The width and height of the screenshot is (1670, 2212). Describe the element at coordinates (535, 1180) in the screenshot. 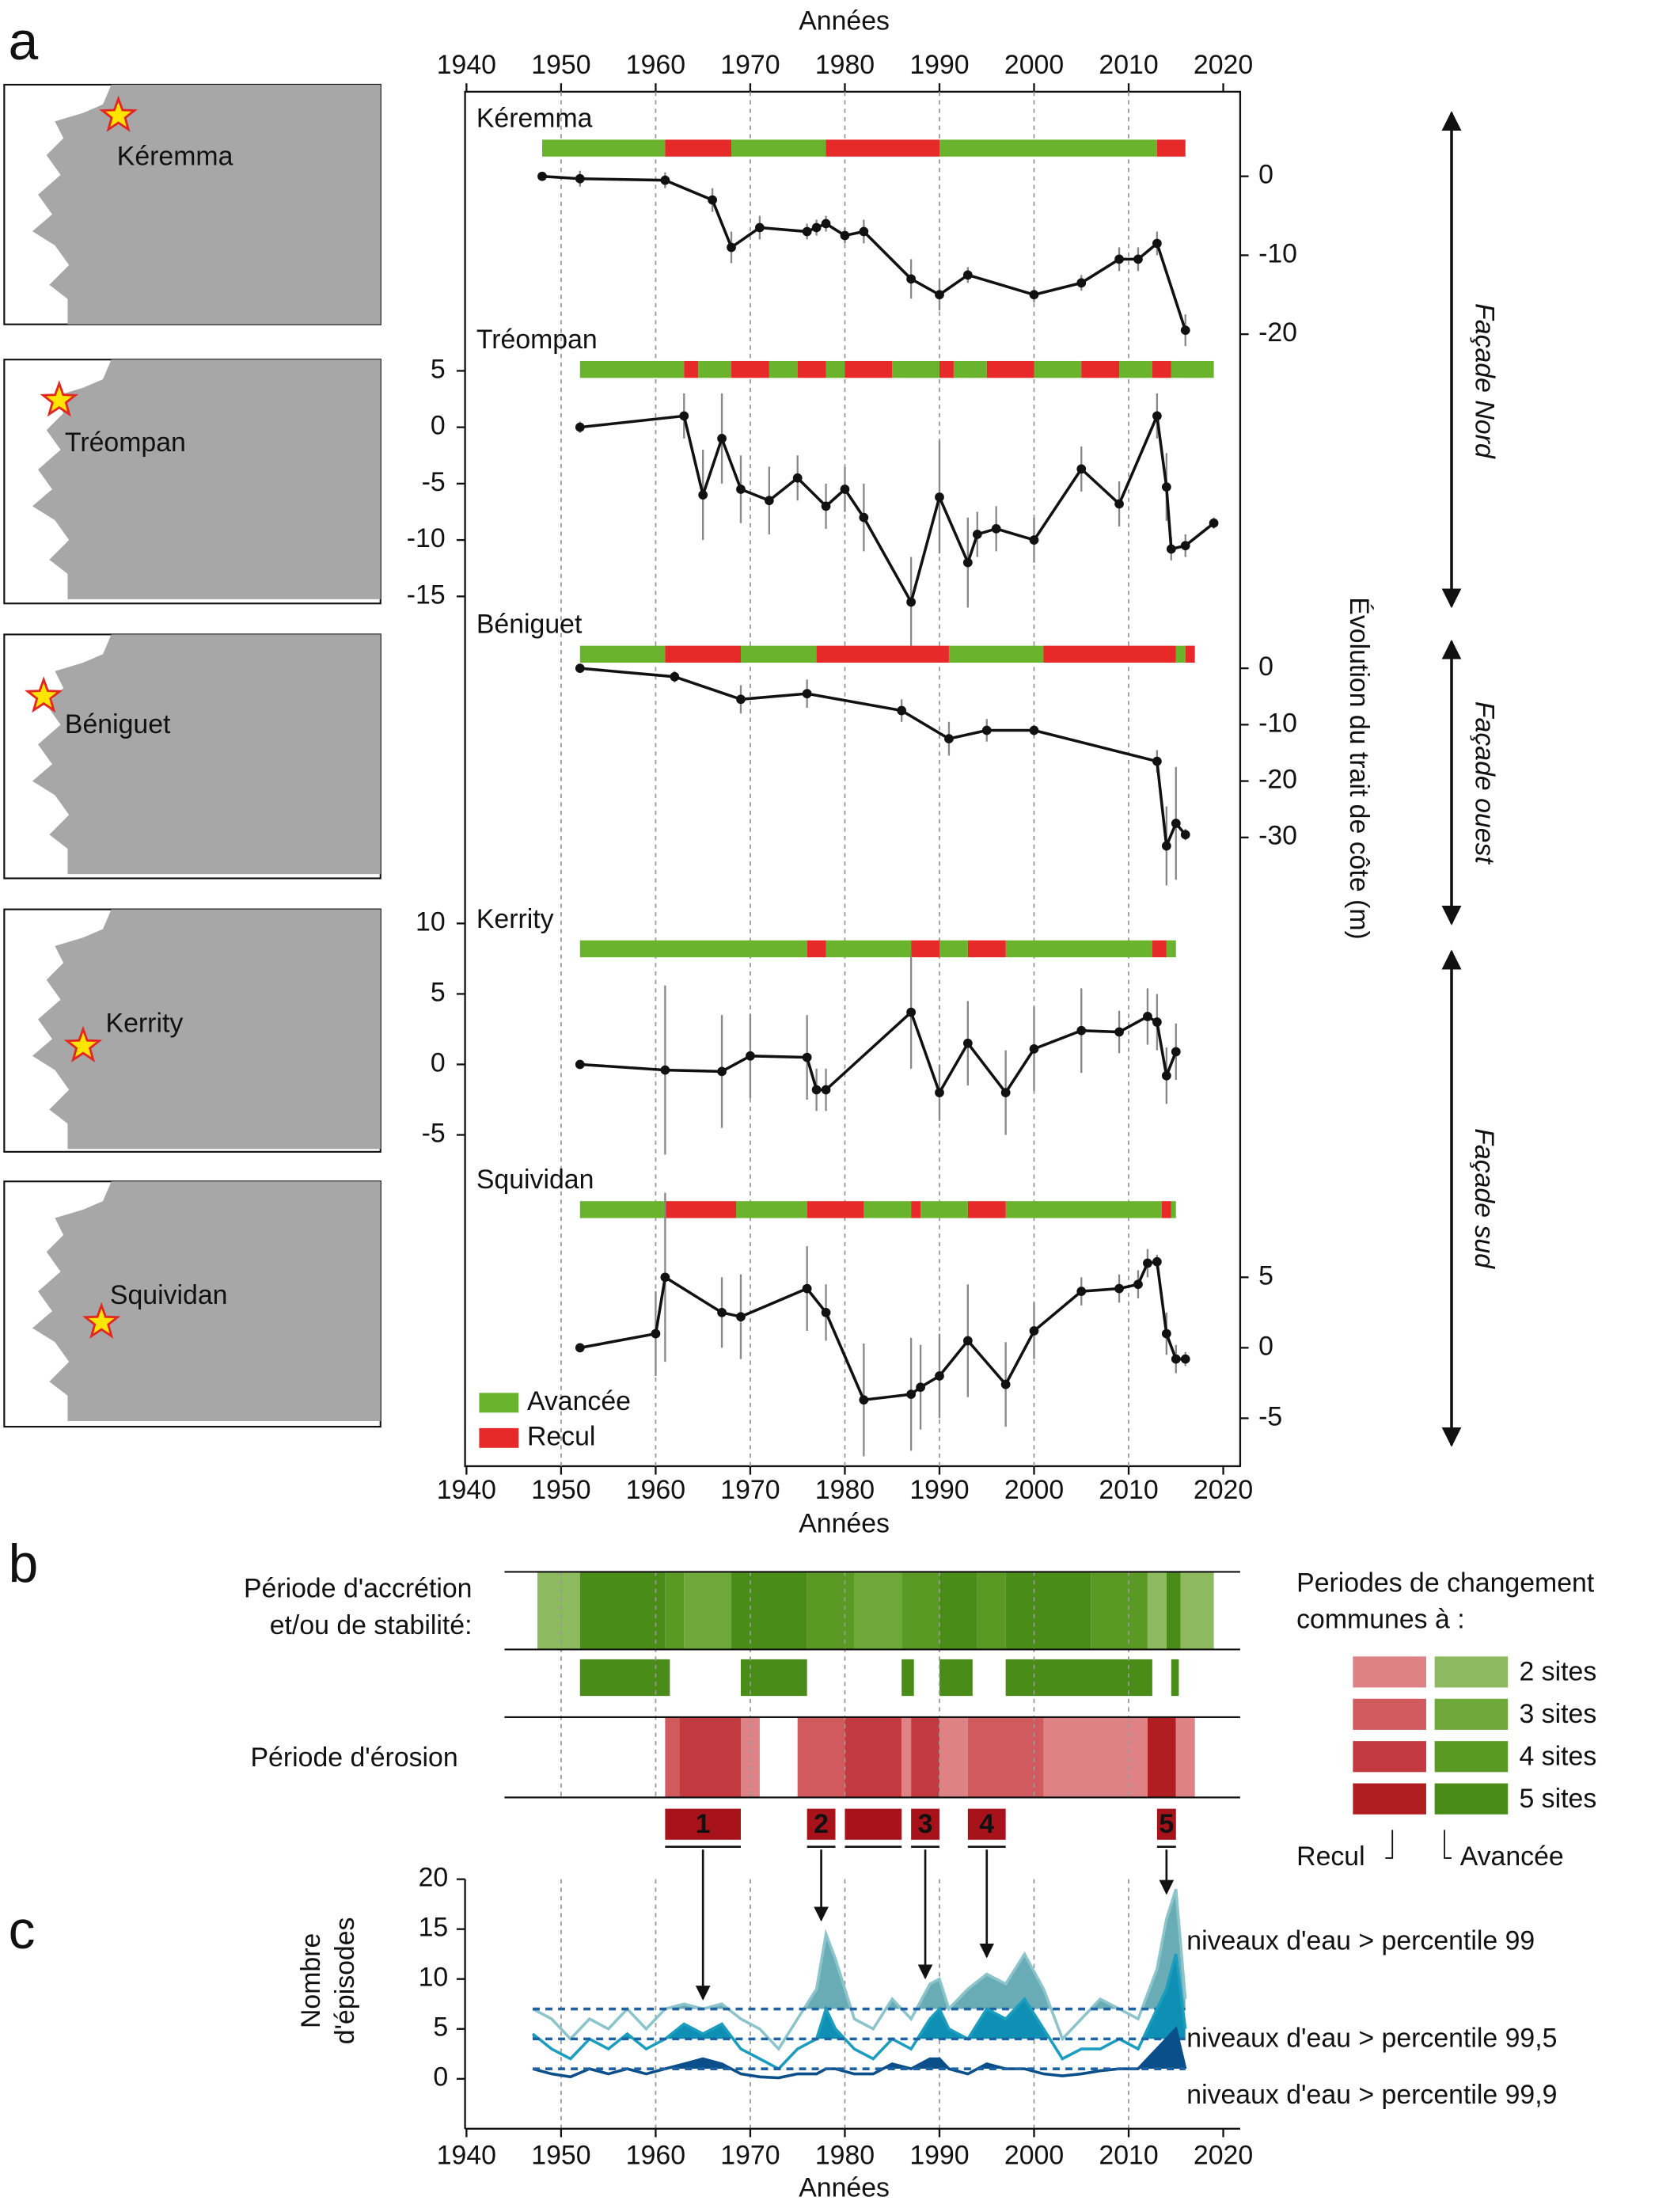

I see `site-name: Squividan` at that location.